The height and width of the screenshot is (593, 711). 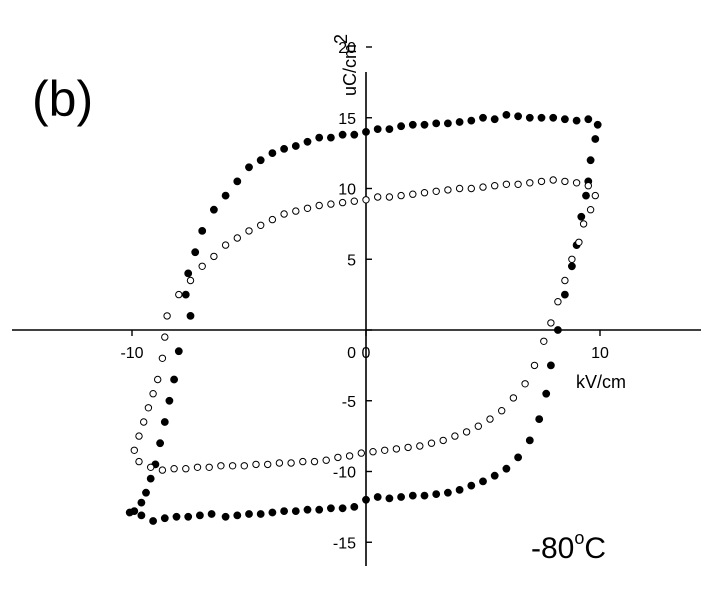 I want to click on x-tick-label: -10, so click(x=131, y=353).